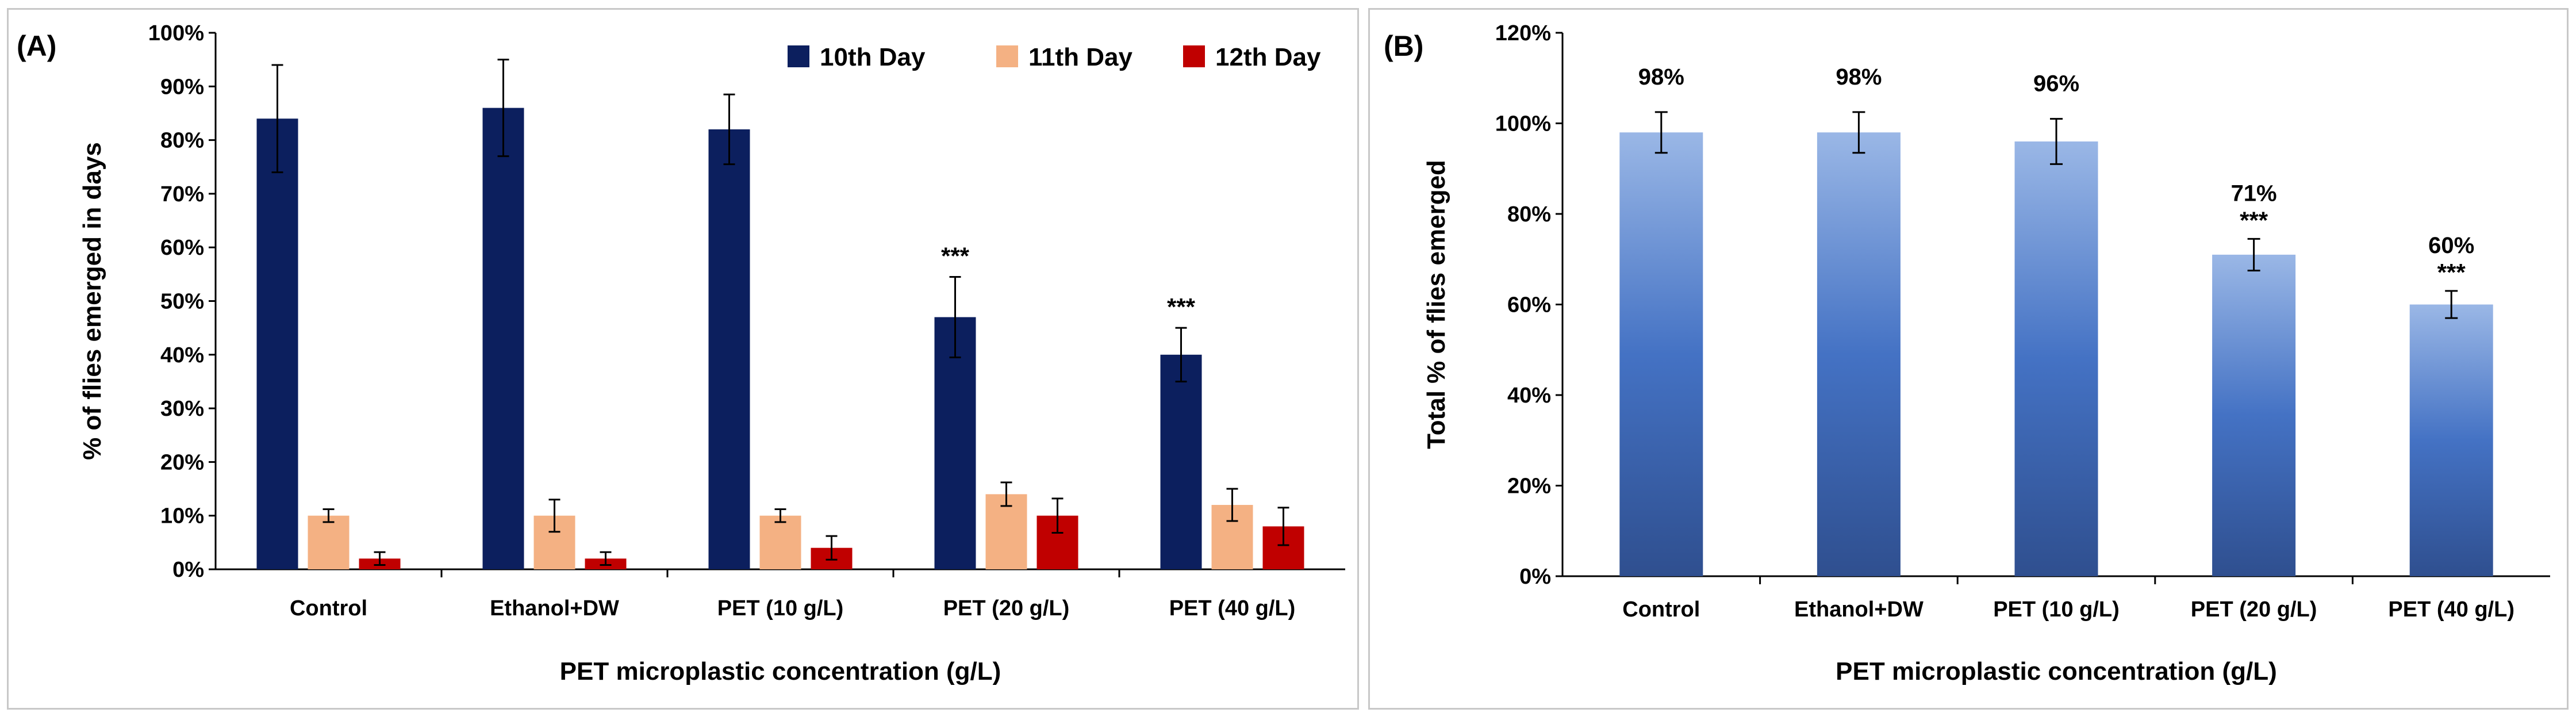 Image resolution: width=2576 pixels, height=724 pixels. Describe the element at coordinates (1523, 33) in the screenshot. I see `y-tick-label: 120%` at that location.